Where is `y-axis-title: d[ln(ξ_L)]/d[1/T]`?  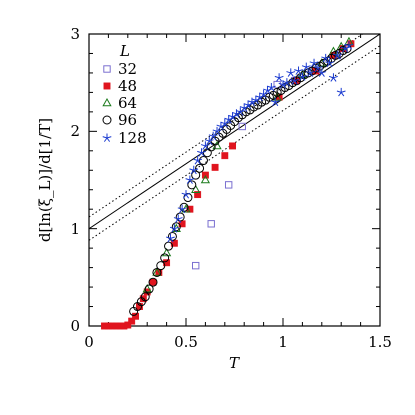 y-axis-title: d[ln(ξ_L)]/d[1/T] is located at coordinates (45, 180).